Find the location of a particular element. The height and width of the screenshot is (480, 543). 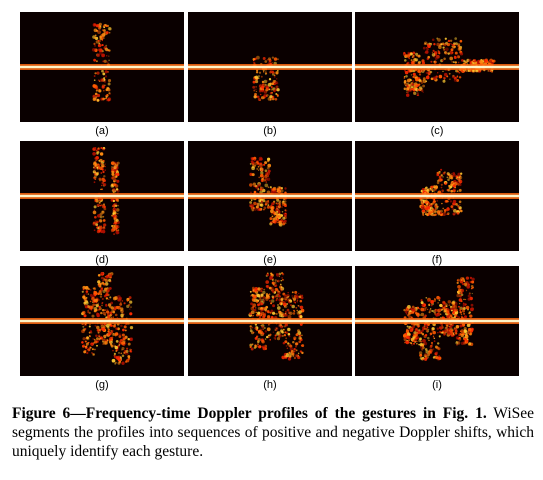

doppler-panel: (a) is located at coordinates (102, 74).